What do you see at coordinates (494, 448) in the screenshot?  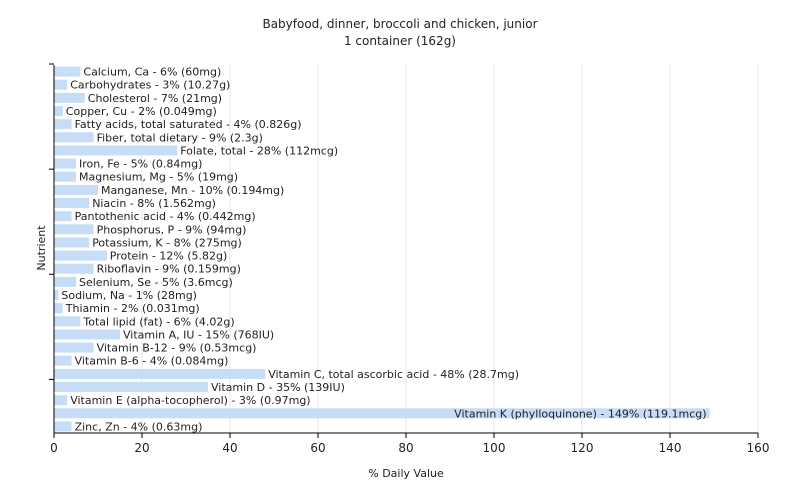 I see `x-tick-label: 100` at bounding box center [494, 448].